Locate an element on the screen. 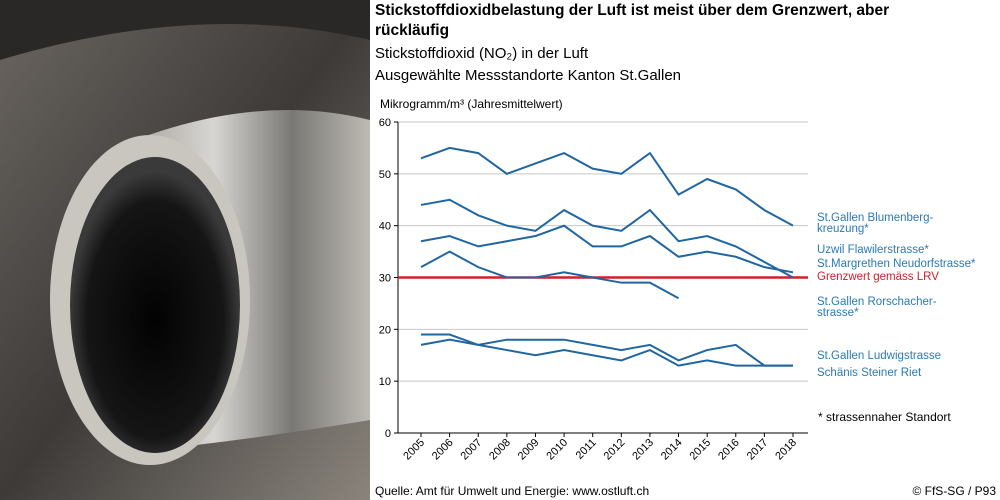 This screenshot has height=500, width=1000. x-tick-label: 2007 is located at coordinates (472, 450).